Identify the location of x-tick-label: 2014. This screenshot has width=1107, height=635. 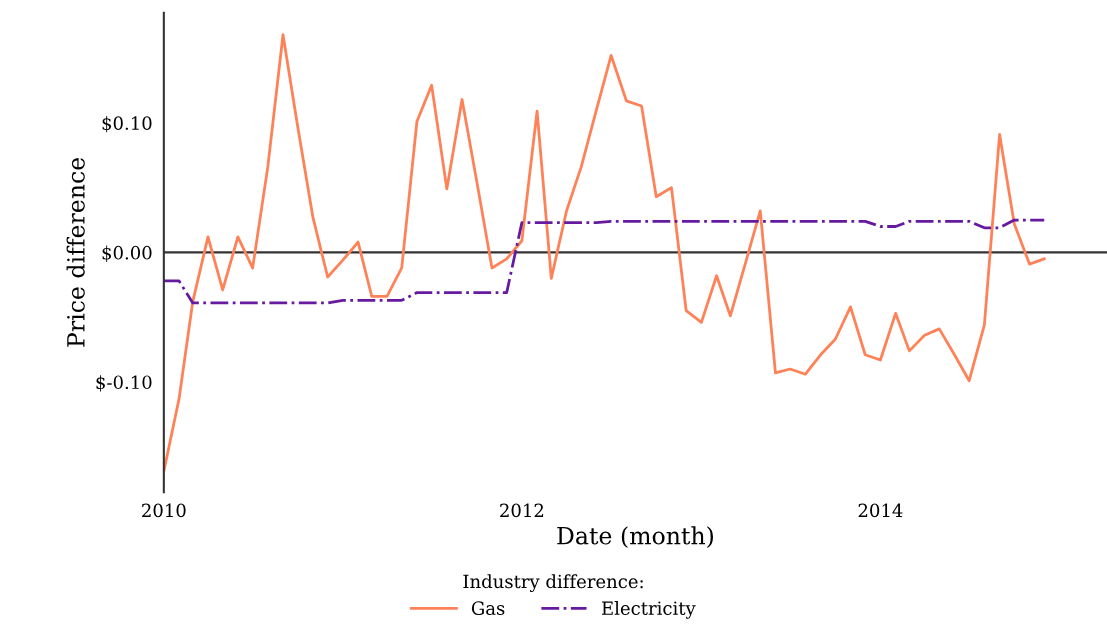
(880, 510).